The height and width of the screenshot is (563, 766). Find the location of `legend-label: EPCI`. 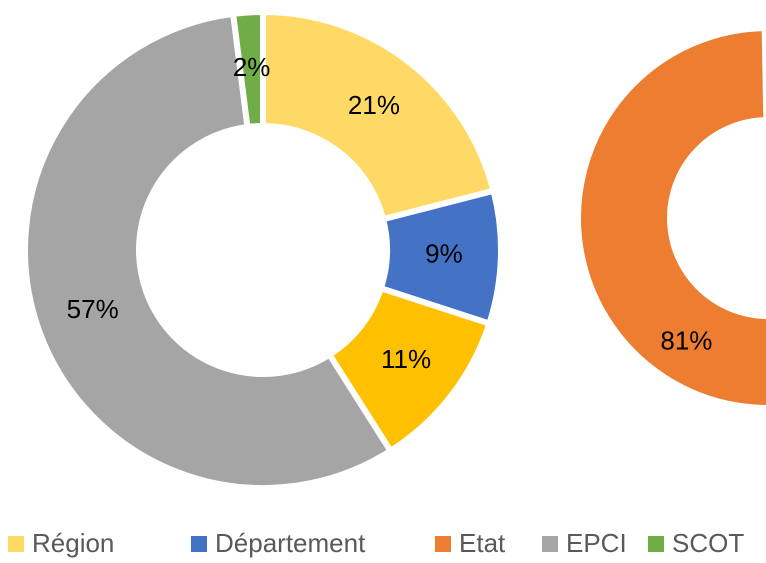

legend-label: EPCI is located at coordinates (596, 543).